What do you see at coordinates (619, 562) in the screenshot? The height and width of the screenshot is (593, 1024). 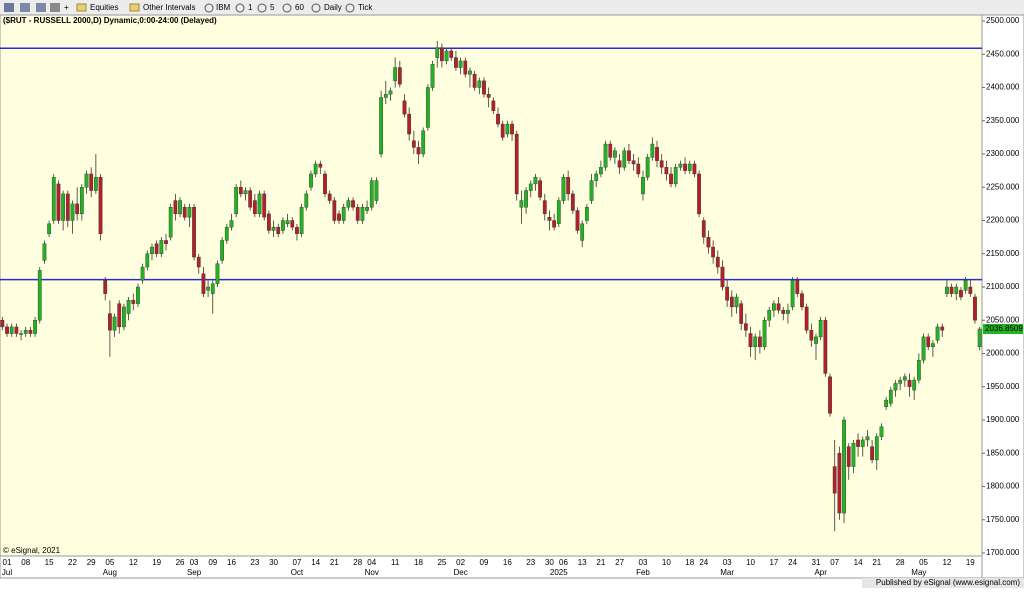 I see `x-tick-label: 27` at bounding box center [619, 562].